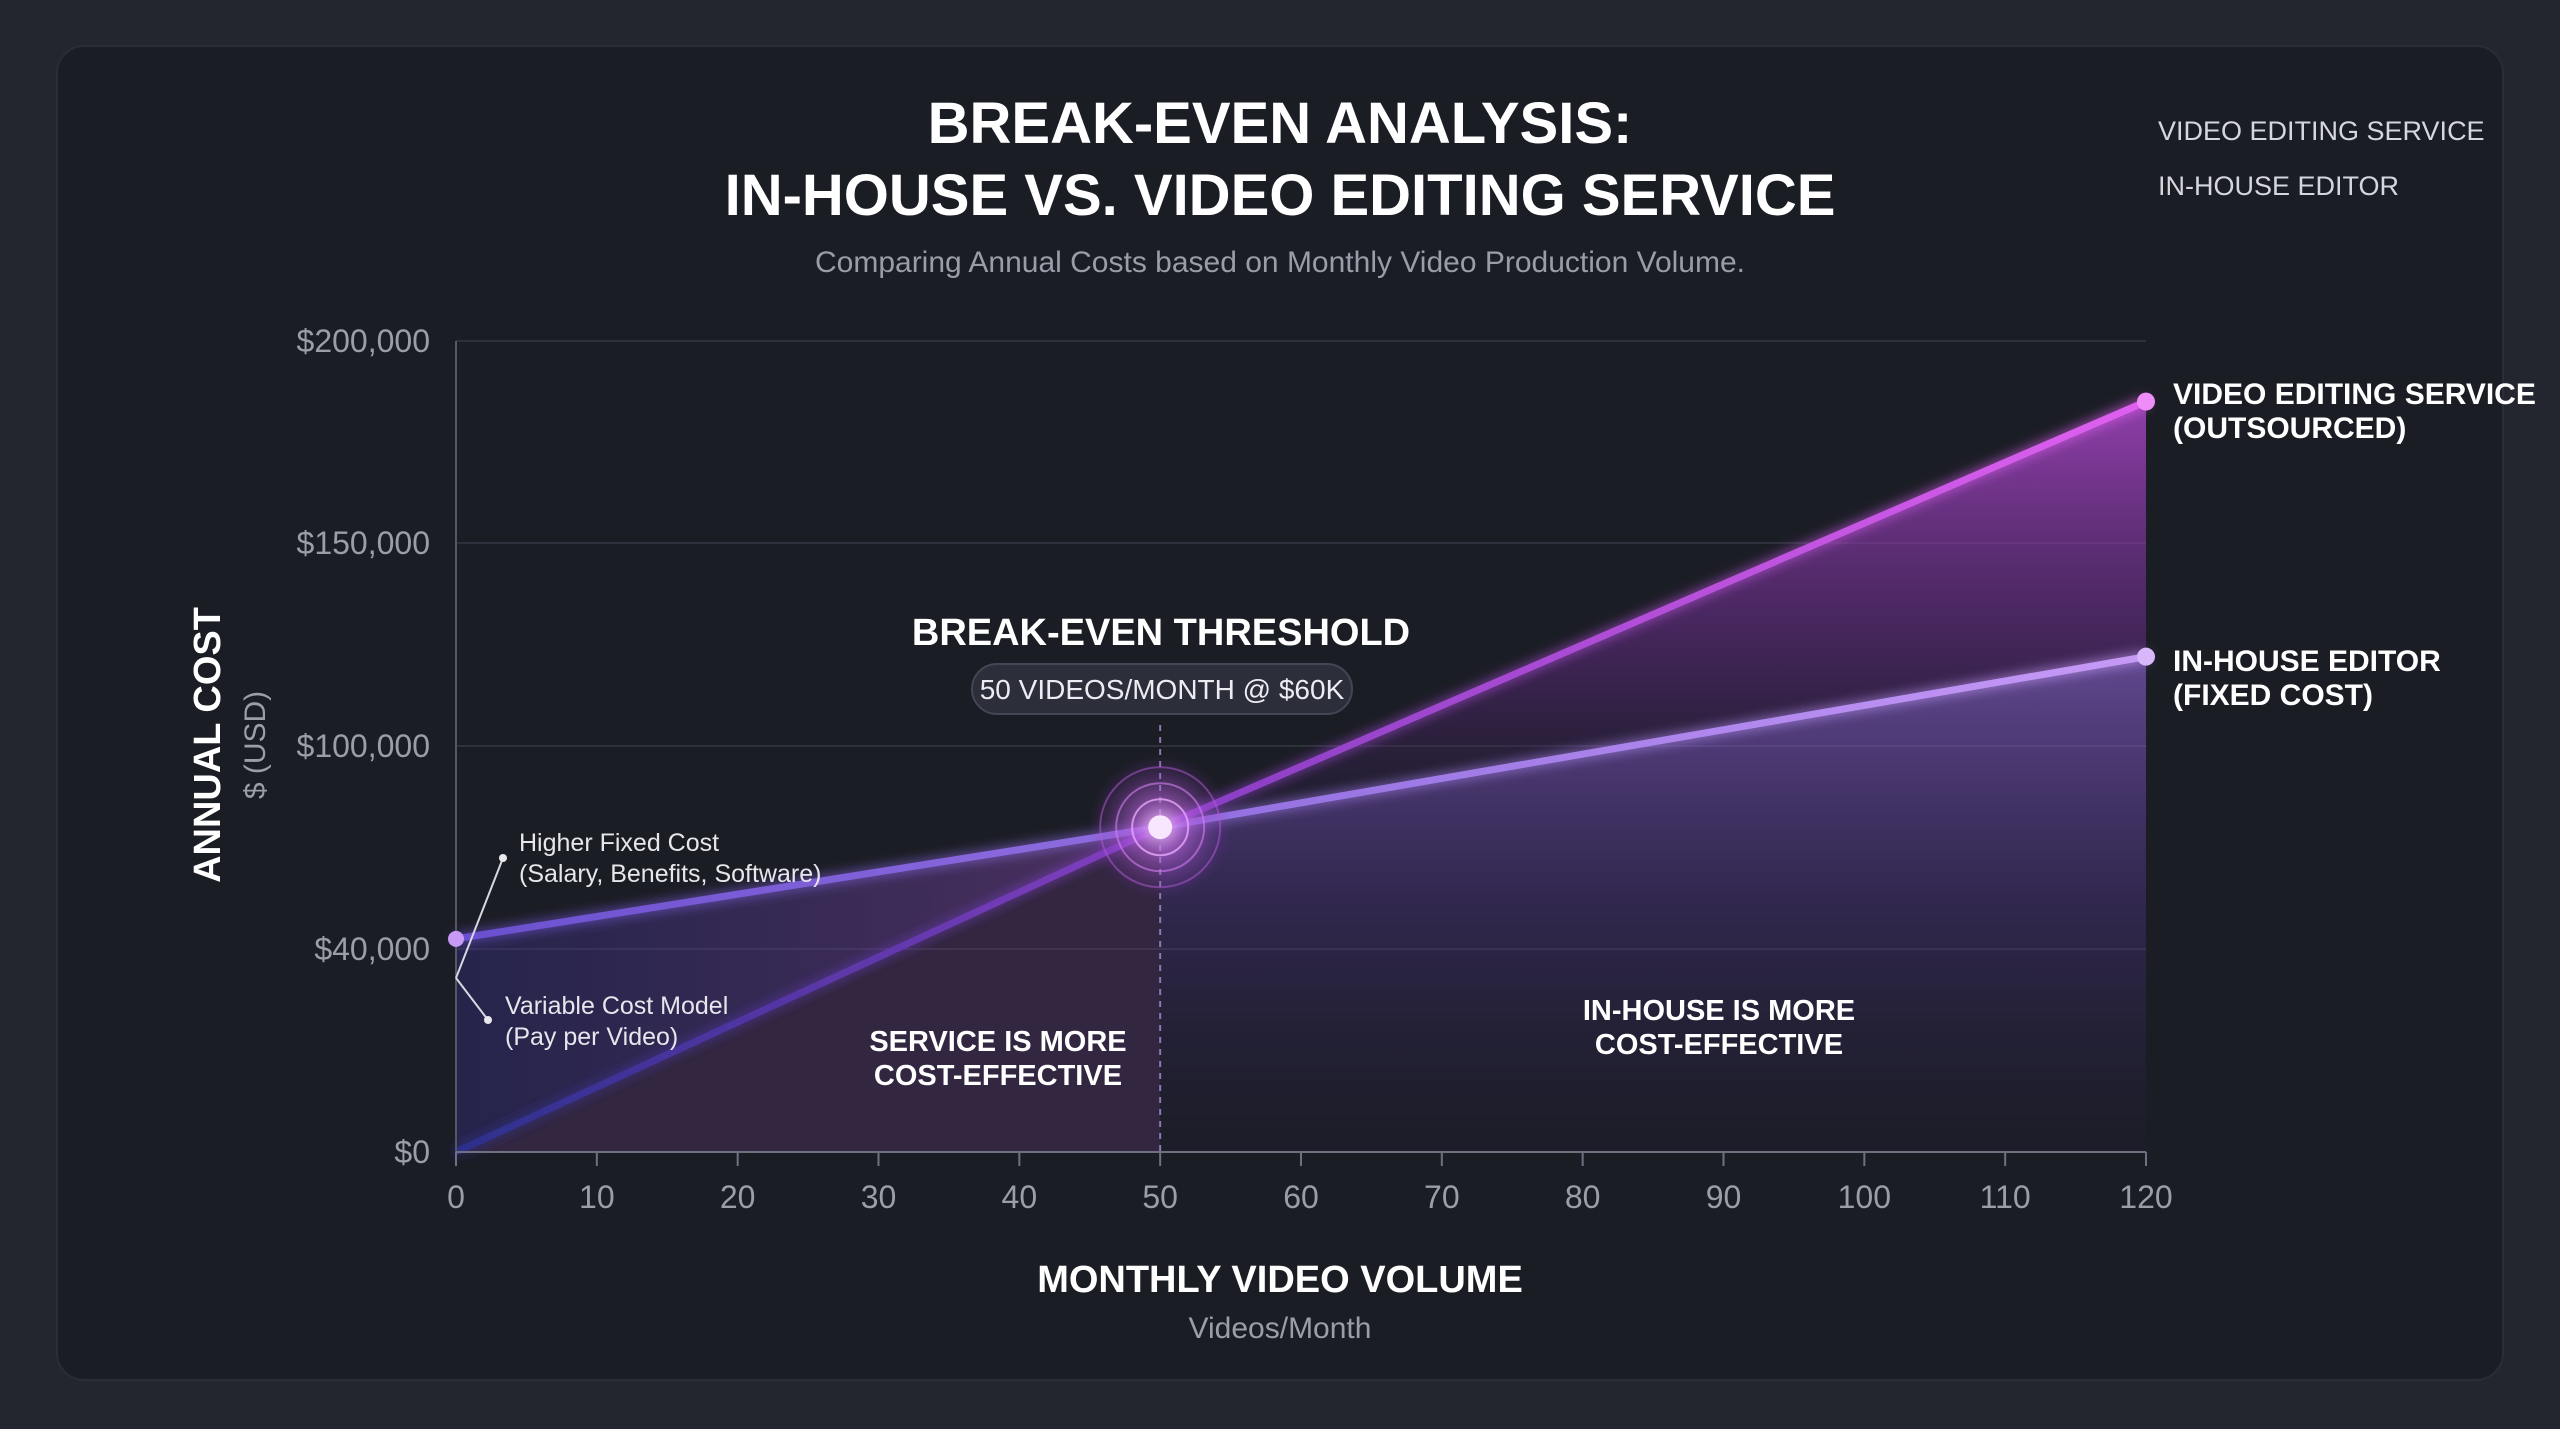  Describe the element at coordinates (363, 341) in the screenshot. I see `y-tick-label: $200,000` at that location.